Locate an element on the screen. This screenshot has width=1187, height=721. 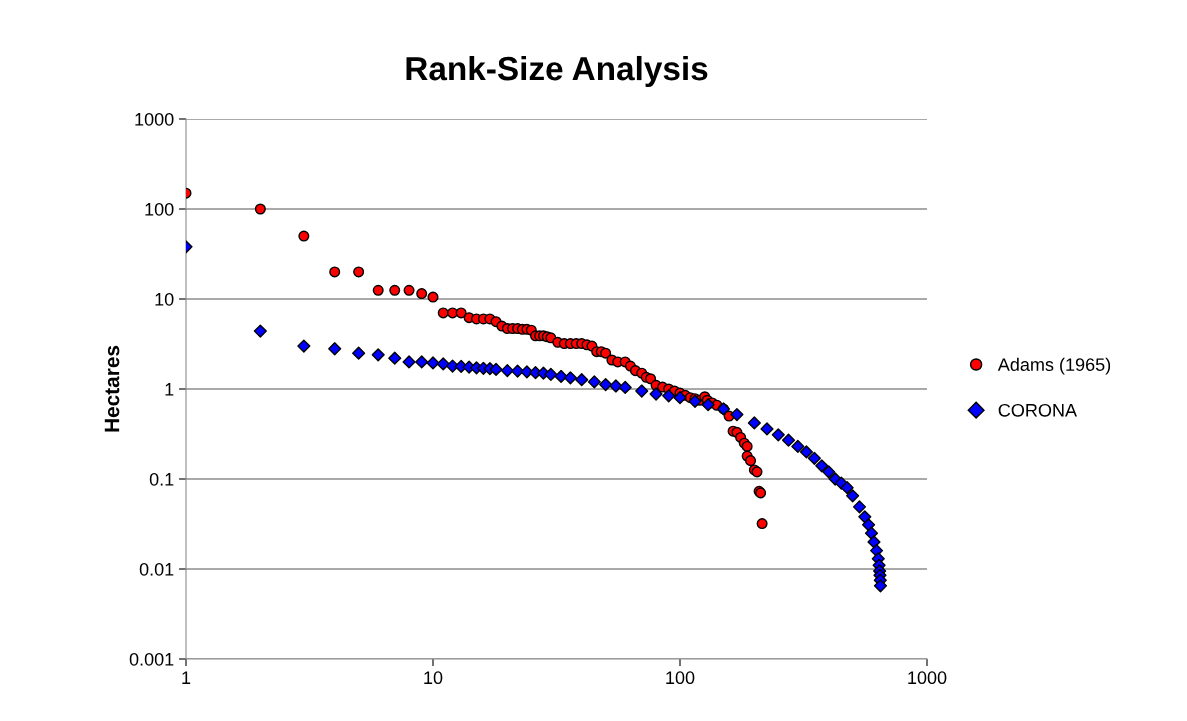
legend-label: CORONA is located at coordinates (1038, 410).